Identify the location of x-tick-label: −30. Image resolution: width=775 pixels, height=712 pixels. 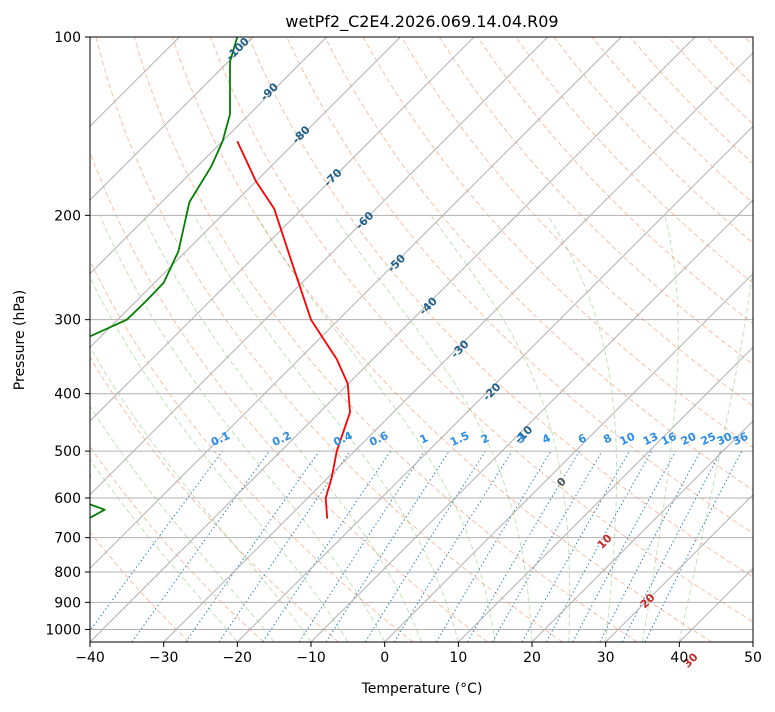
(164, 658).